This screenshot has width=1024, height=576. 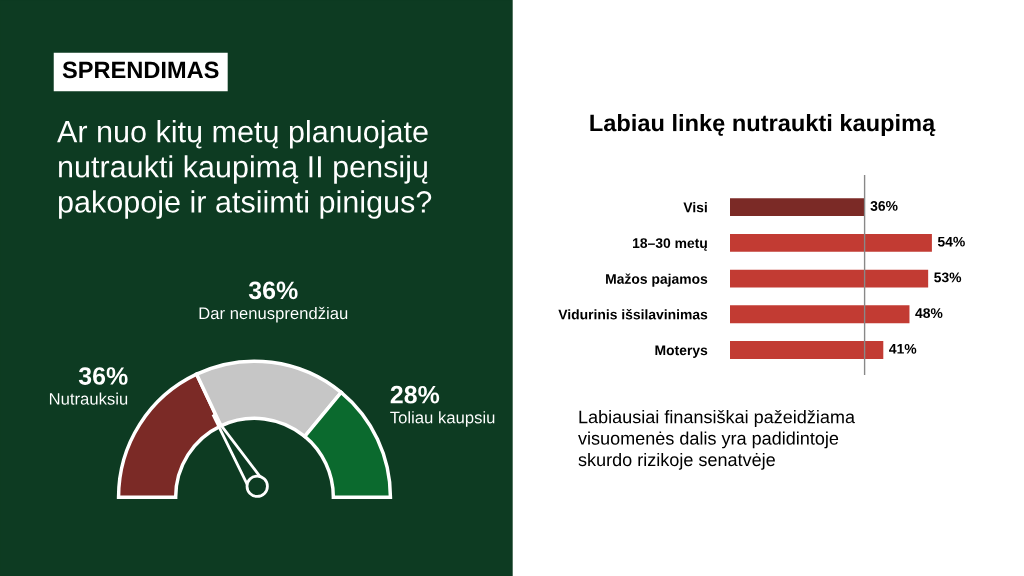 I want to click on y-tick-label: Visi, so click(x=695, y=207).